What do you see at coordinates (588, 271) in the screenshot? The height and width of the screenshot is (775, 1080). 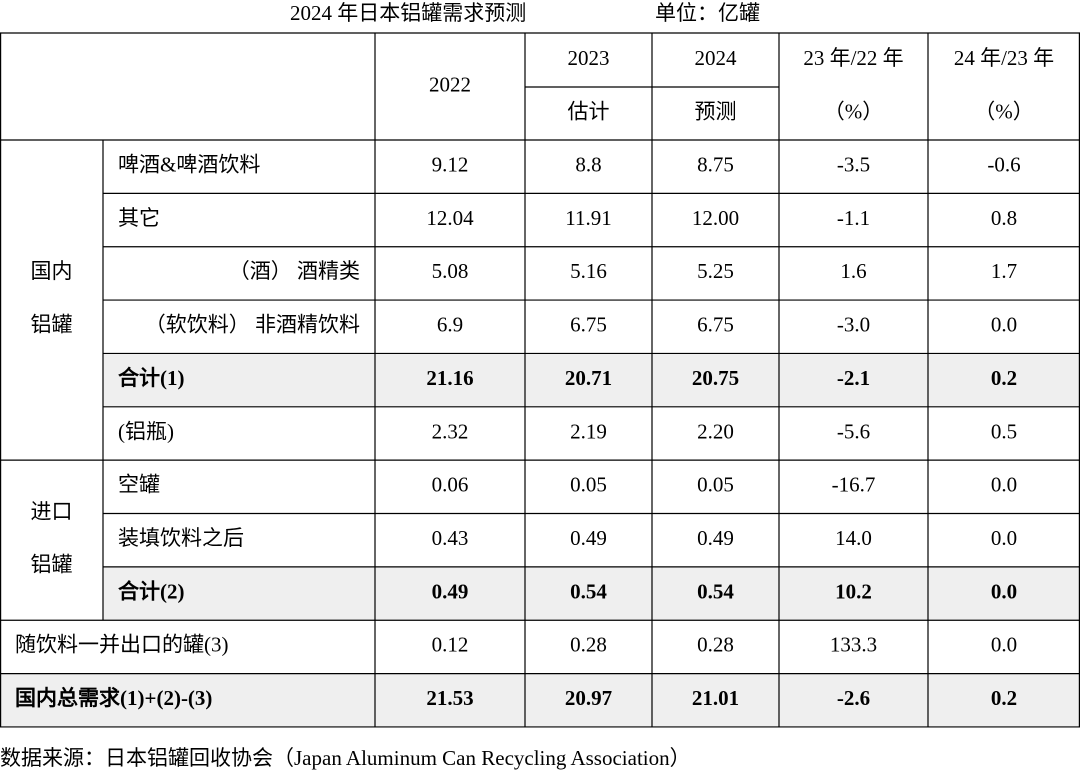 I see `cell: 5.16` at bounding box center [588, 271].